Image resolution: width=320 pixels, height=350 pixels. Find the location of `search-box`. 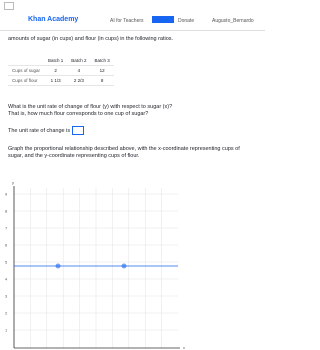

search-box is located at coordinates (163, 19).